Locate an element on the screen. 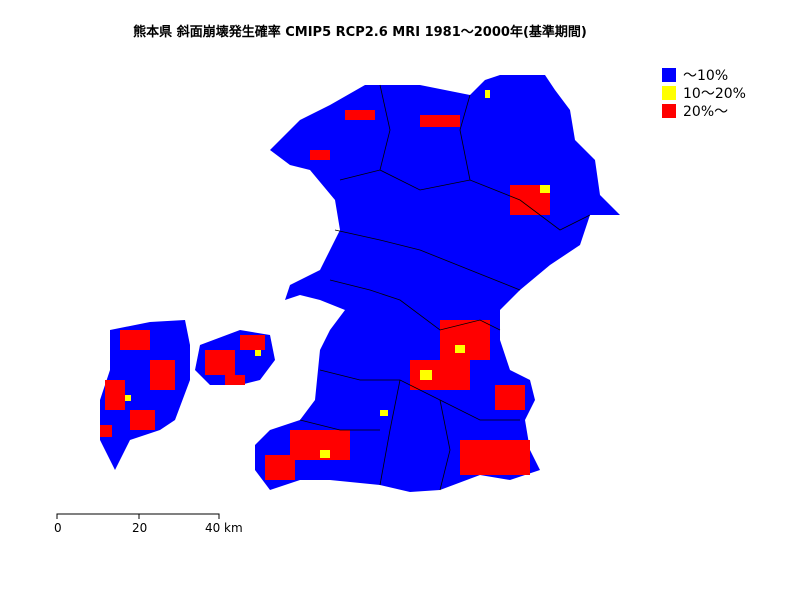 This screenshot has height=600, width=800. legend-label: ～10% is located at coordinates (706, 76).